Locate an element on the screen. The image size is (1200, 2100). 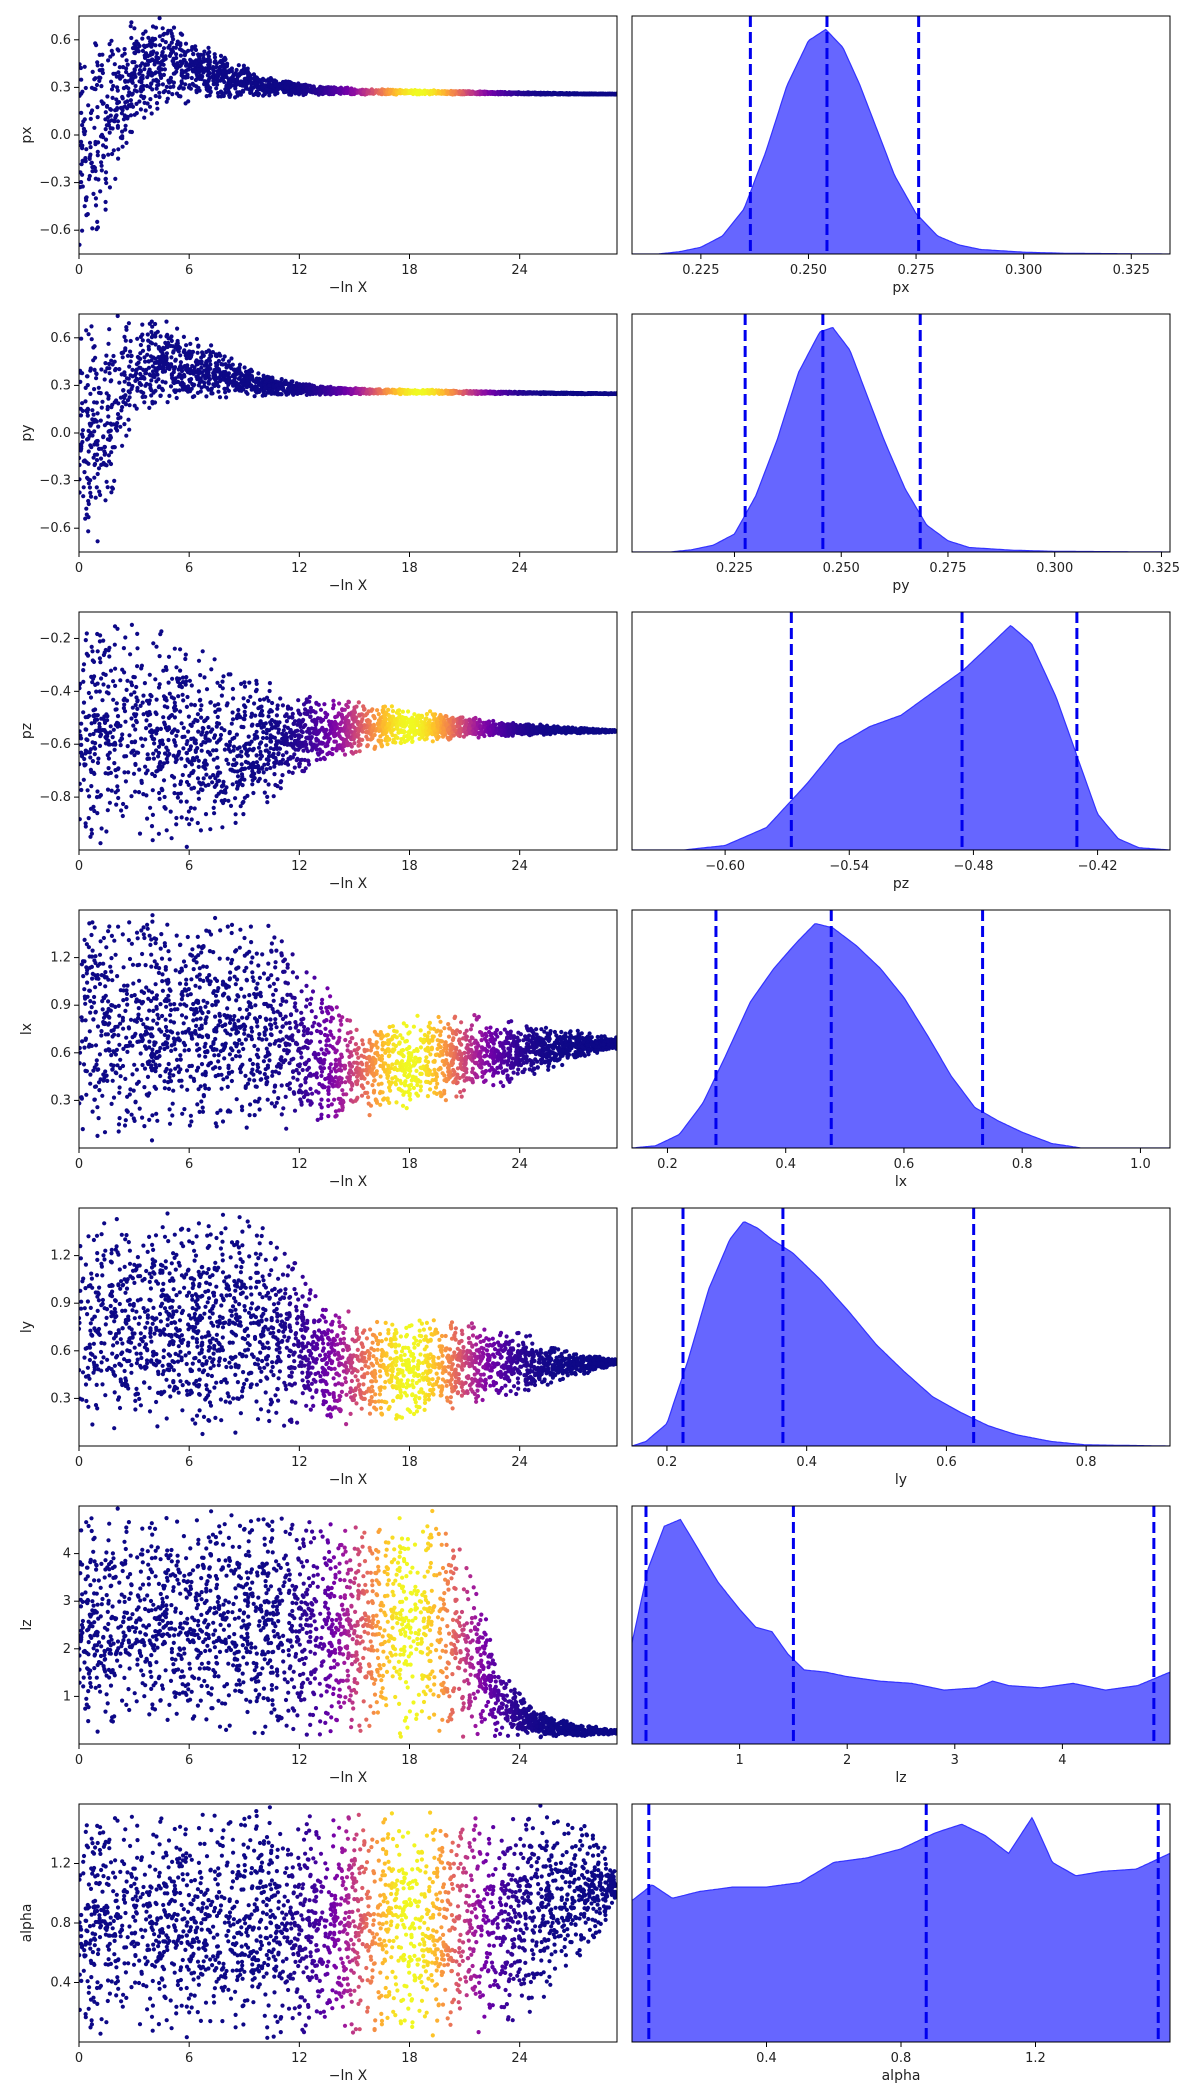
px-trace-xtick-label: 6 is located at coordinates (189, 270).